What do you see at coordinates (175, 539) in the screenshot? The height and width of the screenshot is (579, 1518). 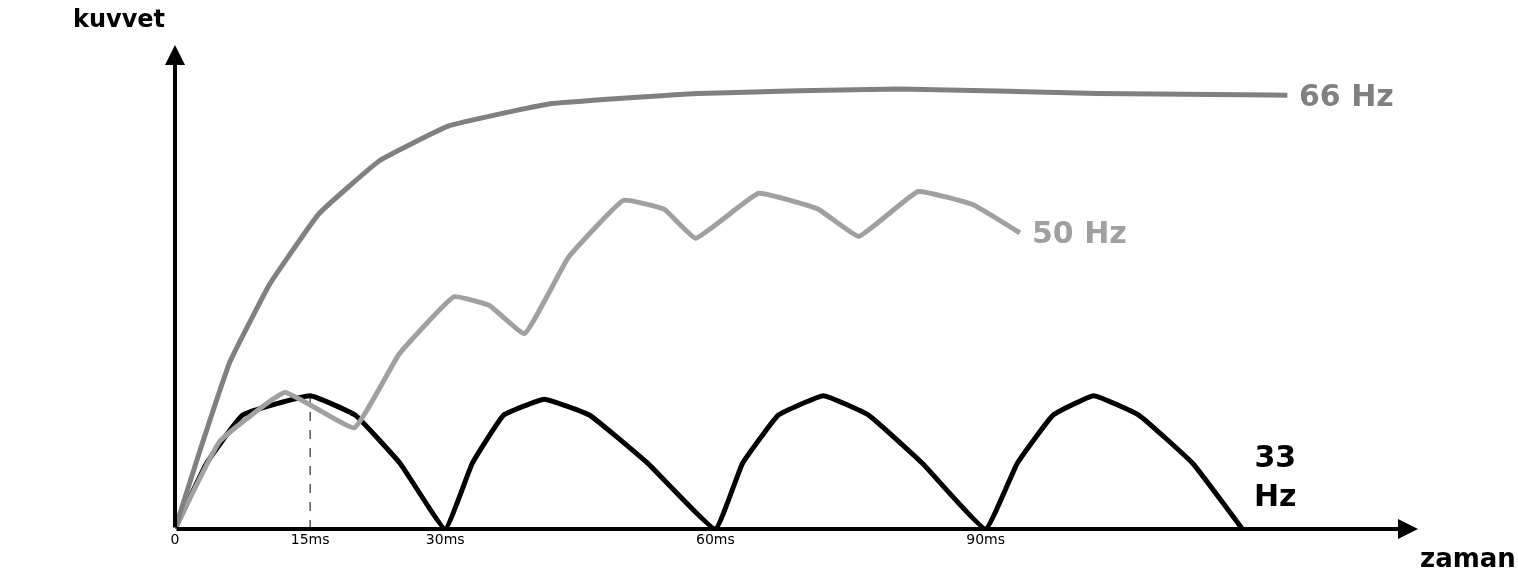 I see `x-tick-label: 0` at bounding box center [175, 539].